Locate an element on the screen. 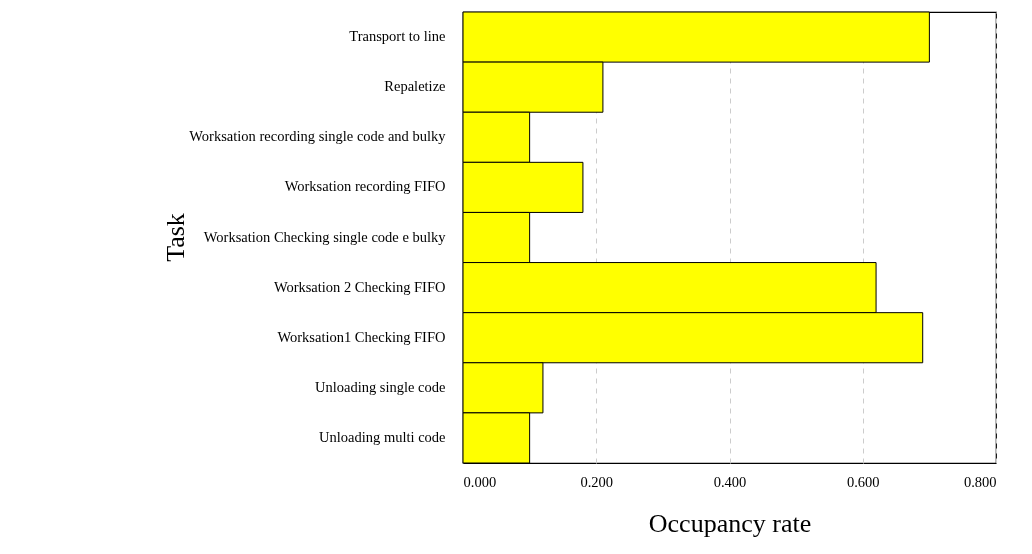  x-tick-label: 0.000 is located at coordinates (480, 481).